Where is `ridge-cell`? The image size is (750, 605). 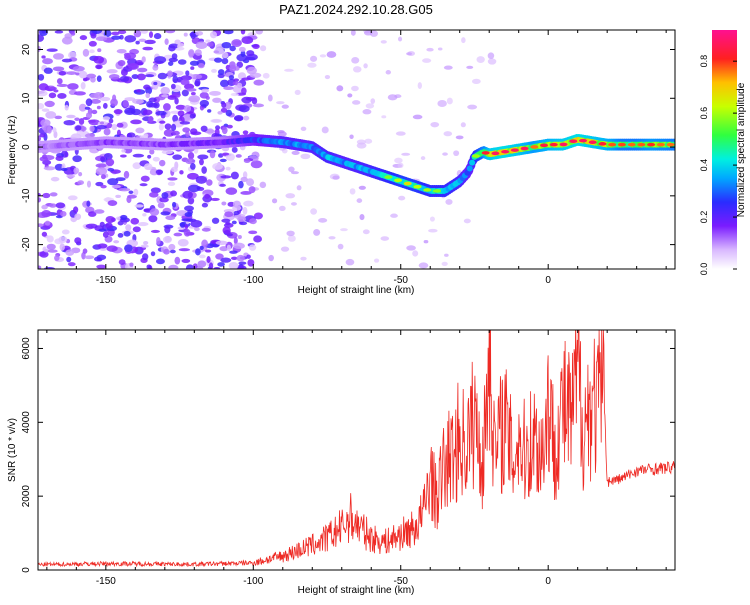 ridge-cell is located at coordinates (472, 162).